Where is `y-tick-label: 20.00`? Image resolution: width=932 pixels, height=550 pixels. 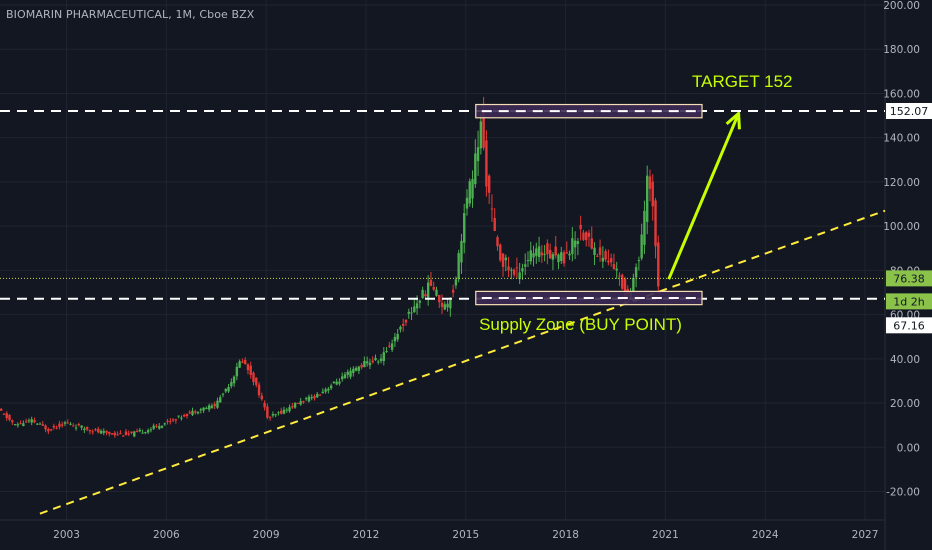
y-tick-label: 20.00 is located at coordinates (905, 404).